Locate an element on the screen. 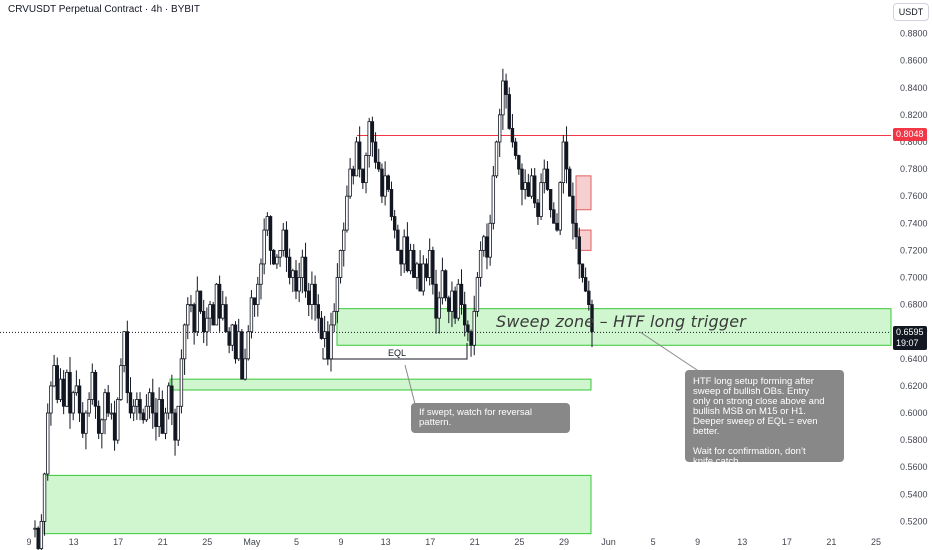  time-tick-label: Jun is located at coordinates (608, 542).